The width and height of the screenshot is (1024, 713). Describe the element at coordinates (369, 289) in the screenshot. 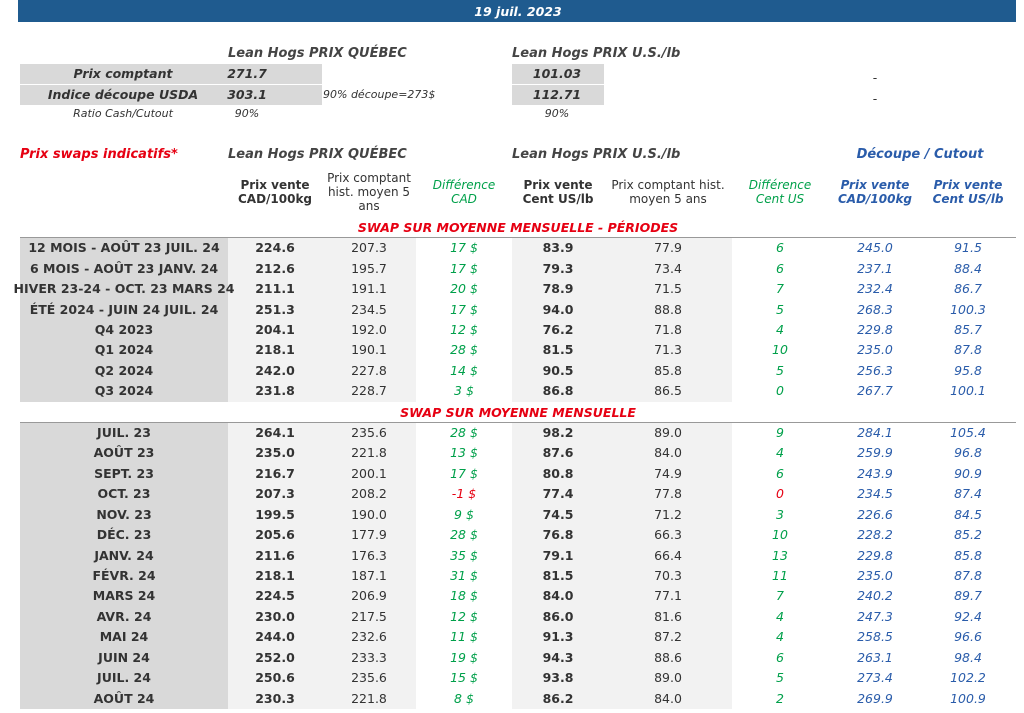

I see `cell: 191.1` at that location.